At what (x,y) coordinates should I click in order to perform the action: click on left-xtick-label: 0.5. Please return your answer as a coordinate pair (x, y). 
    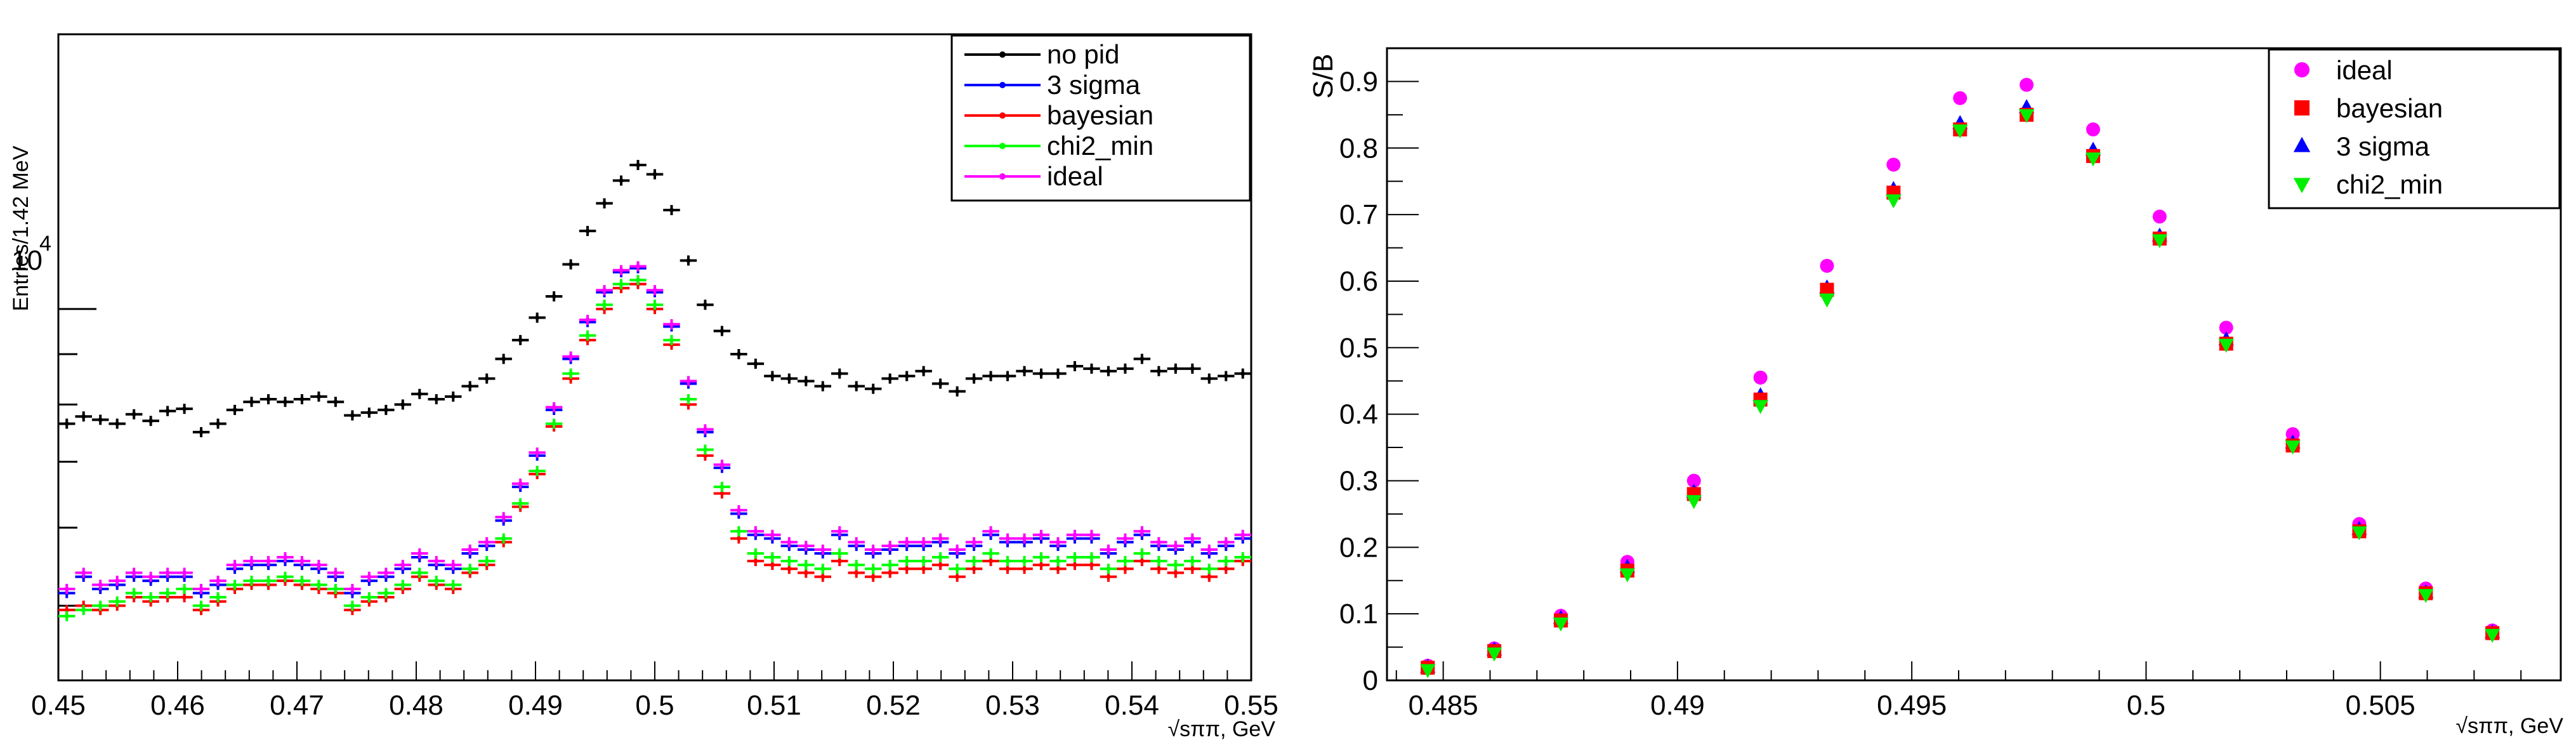
    Looking at the image, I should click on (654, 705).